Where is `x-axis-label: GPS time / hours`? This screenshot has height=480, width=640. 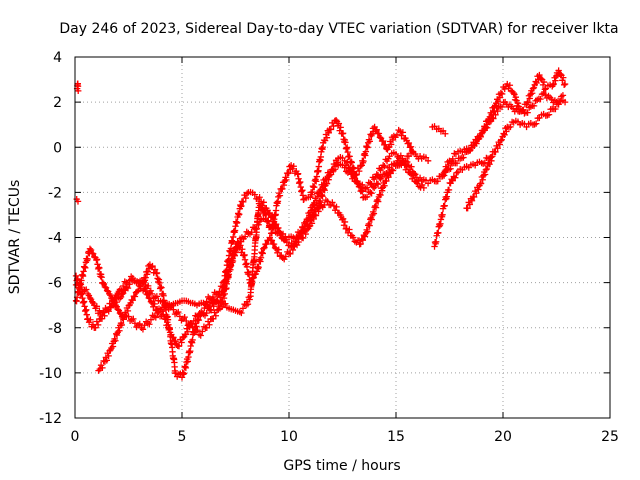 x-axis-label: GPS time / hours is located at coordinates (341, 466).